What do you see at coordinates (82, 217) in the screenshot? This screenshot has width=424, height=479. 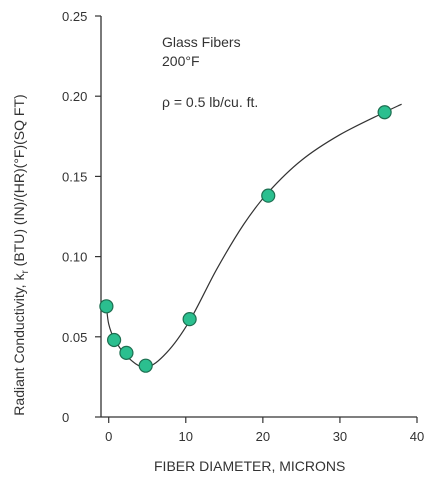 I see `y-axis: 0 0.05 0.10 0.15 0.20 0.25` at bounding box center [82, 217].